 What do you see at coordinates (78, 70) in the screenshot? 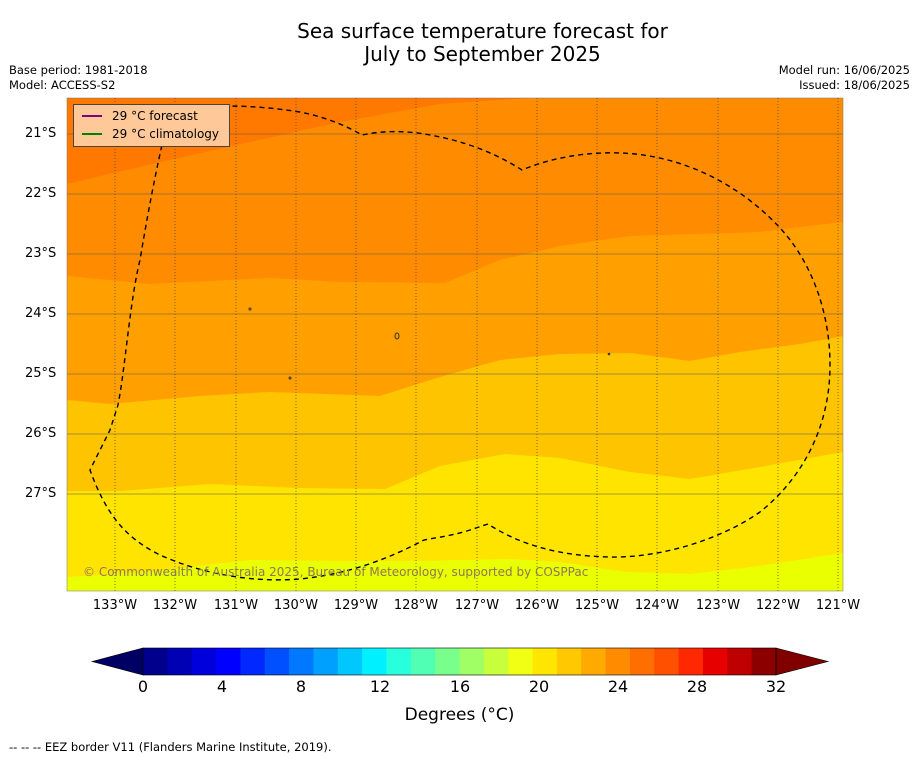
I see `base-period: Base period: 1981-2018` at bounding box center [78, 70].